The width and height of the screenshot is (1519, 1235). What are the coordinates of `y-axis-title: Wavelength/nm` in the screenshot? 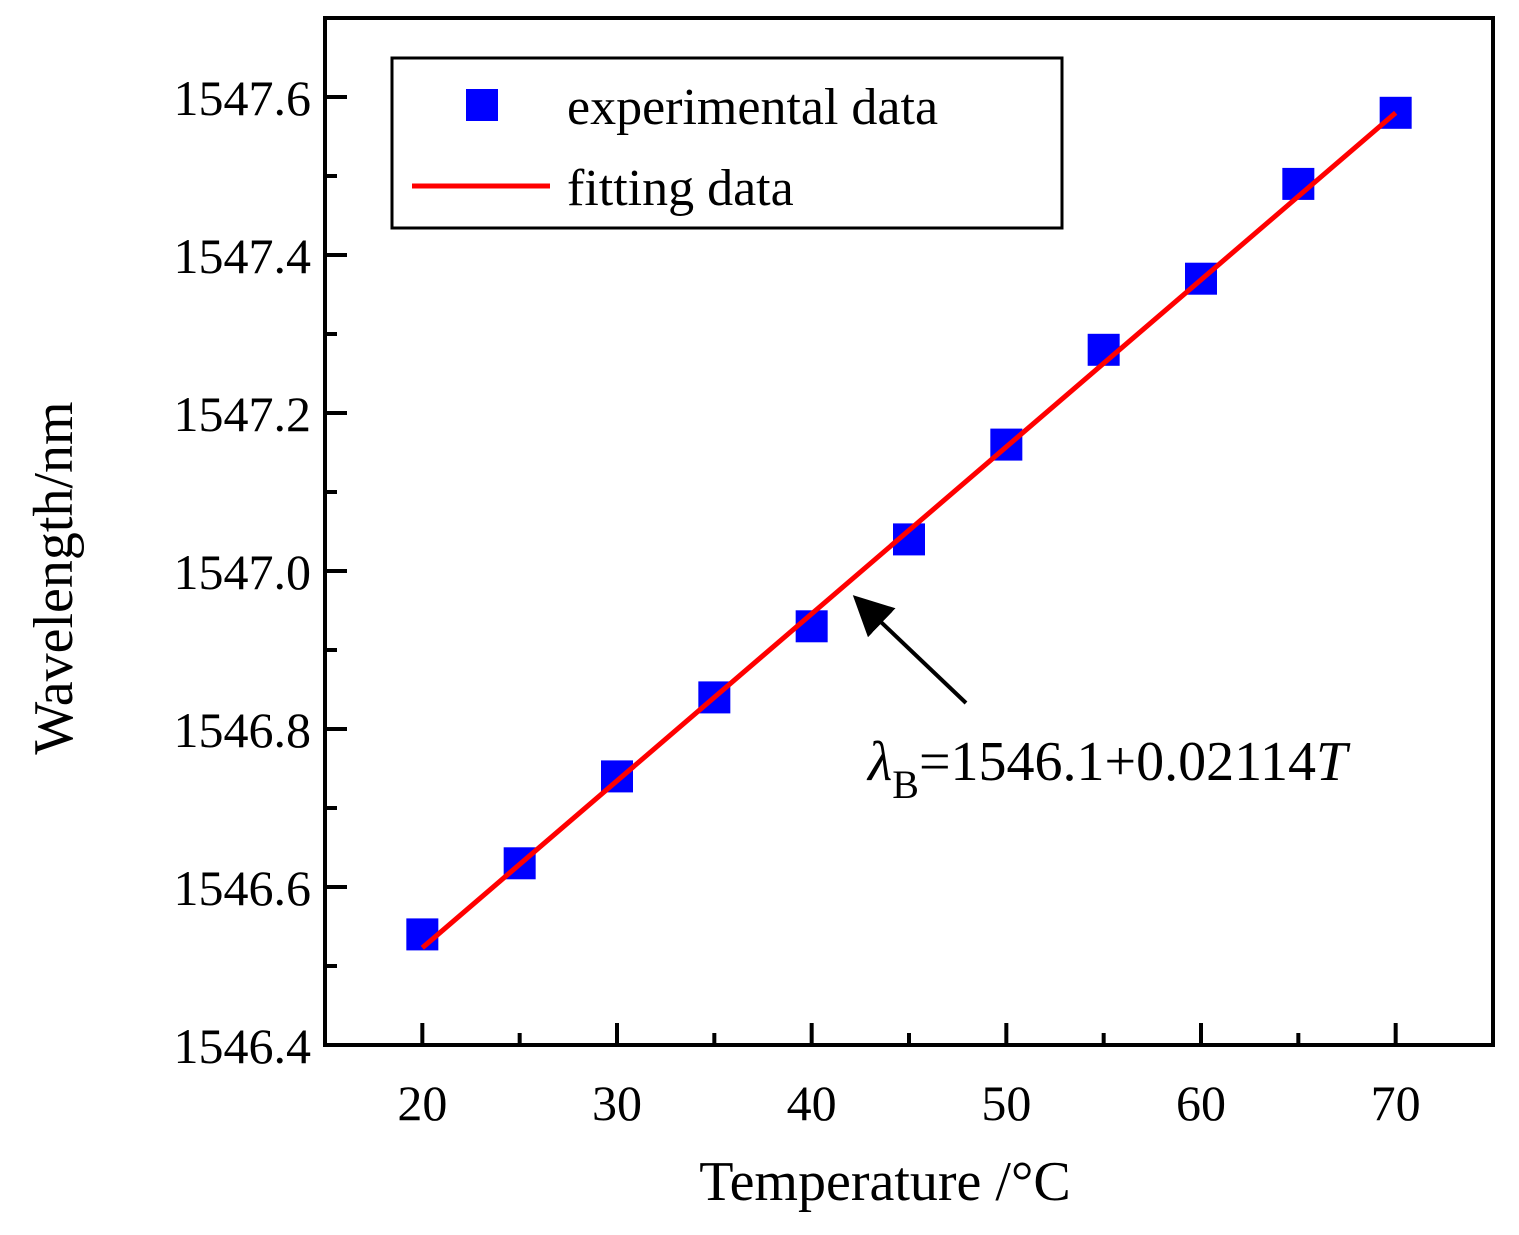 It's located at (54, 577).